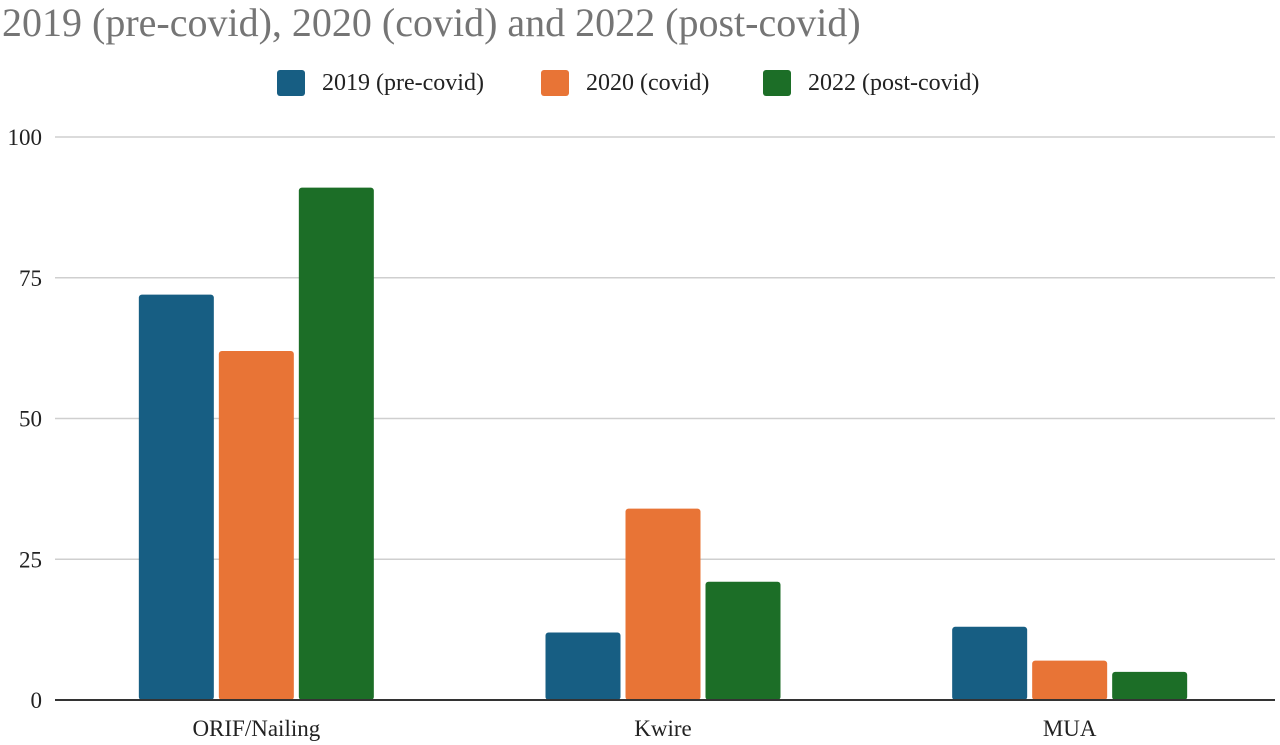 This screenshot has height=745, width=1280. Describe the element at coordinates (37, 700) in the screenshot. I see `y-tick-label: 0` at that location.